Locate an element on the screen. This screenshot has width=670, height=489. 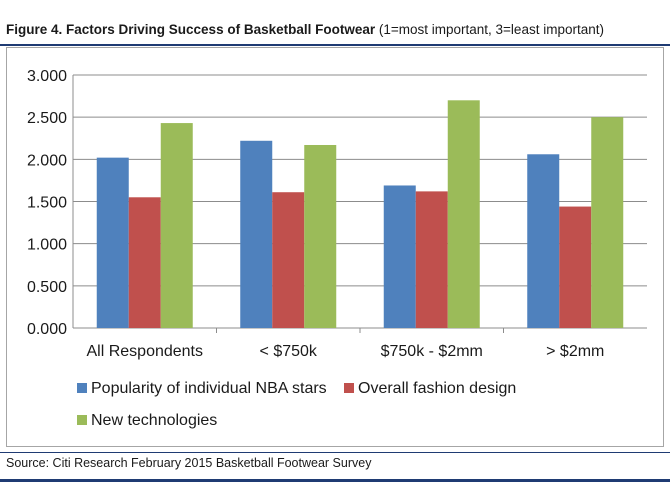
y-tick-label: 1.000 is located at coordinates (47, 245).